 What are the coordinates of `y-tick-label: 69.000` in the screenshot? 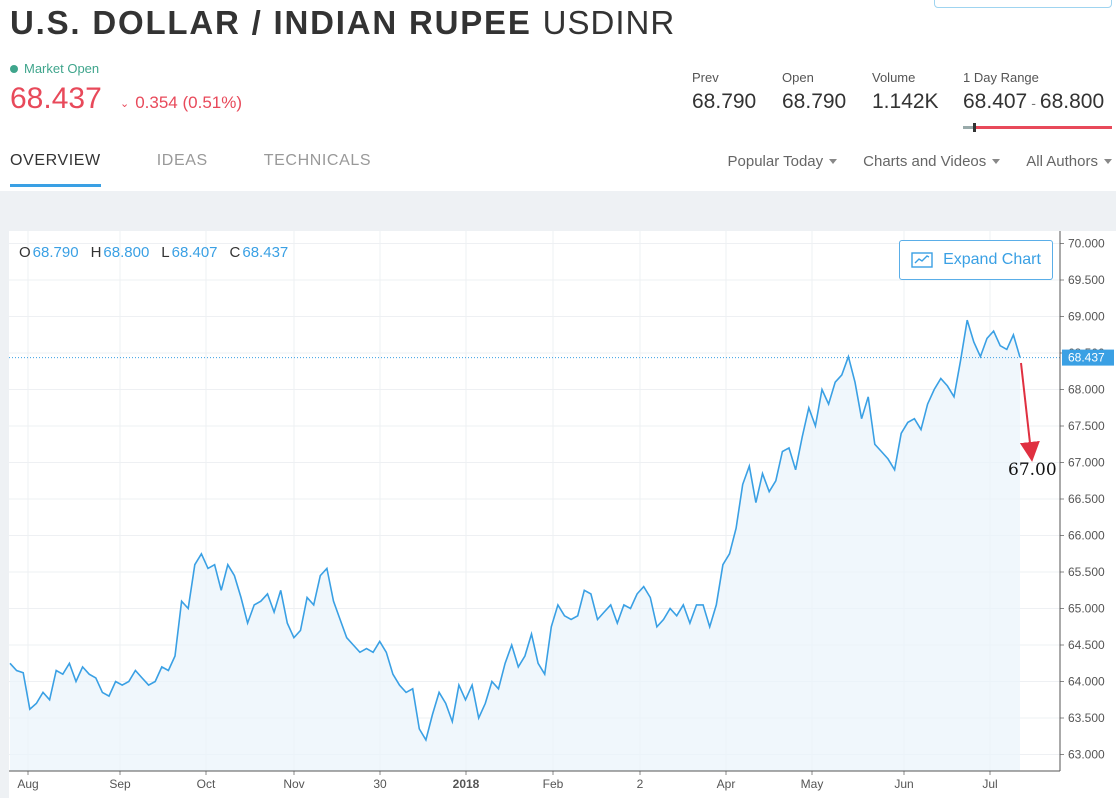 It's located at (1086, 317).